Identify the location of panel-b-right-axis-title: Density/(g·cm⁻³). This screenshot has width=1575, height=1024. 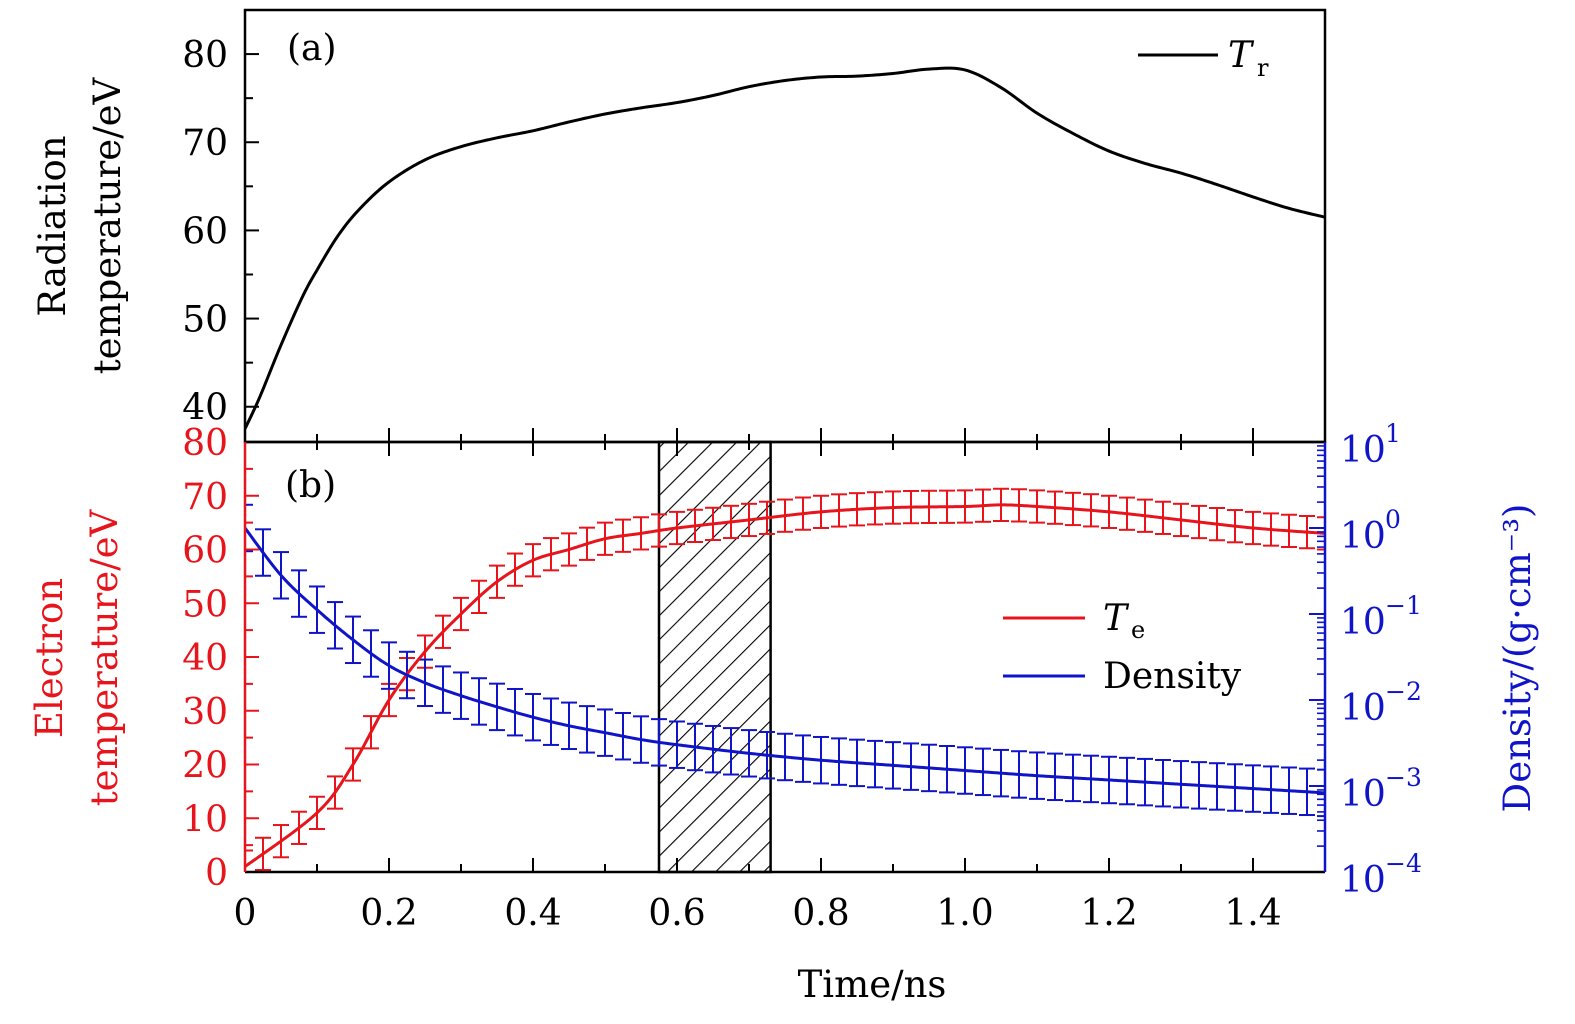
(1517, 658).